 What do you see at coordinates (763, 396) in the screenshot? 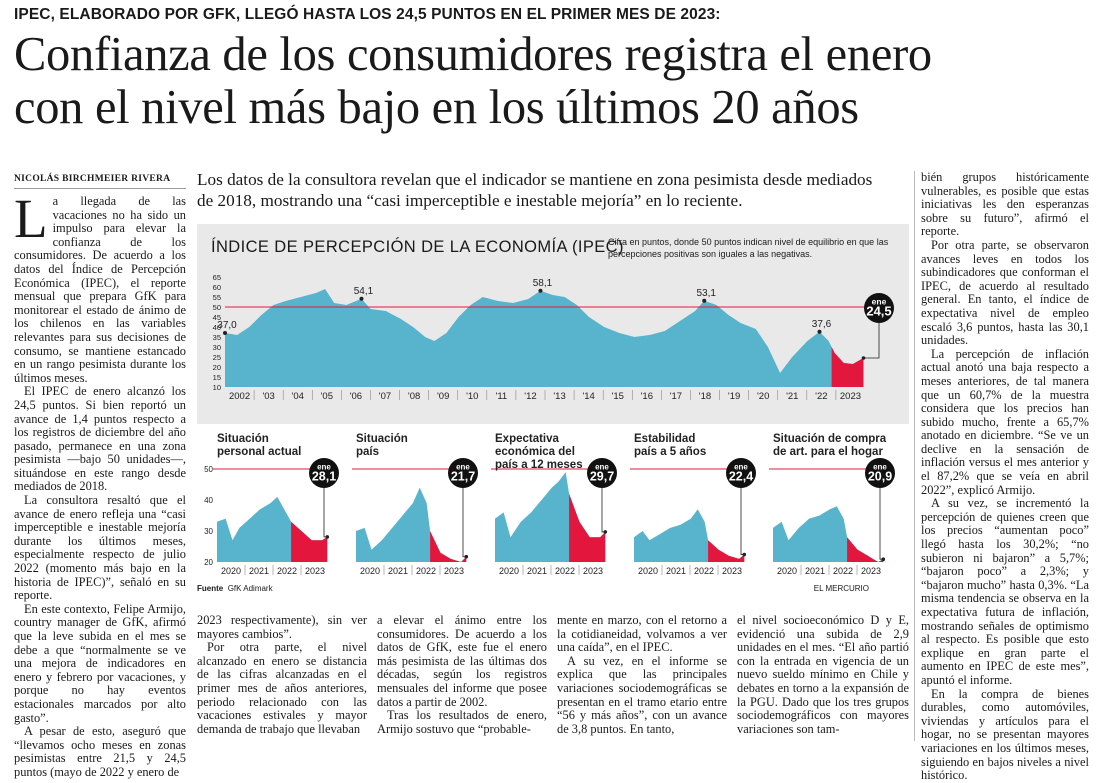
I see `x-tick-label: '20` at bounding box center [763, 396].